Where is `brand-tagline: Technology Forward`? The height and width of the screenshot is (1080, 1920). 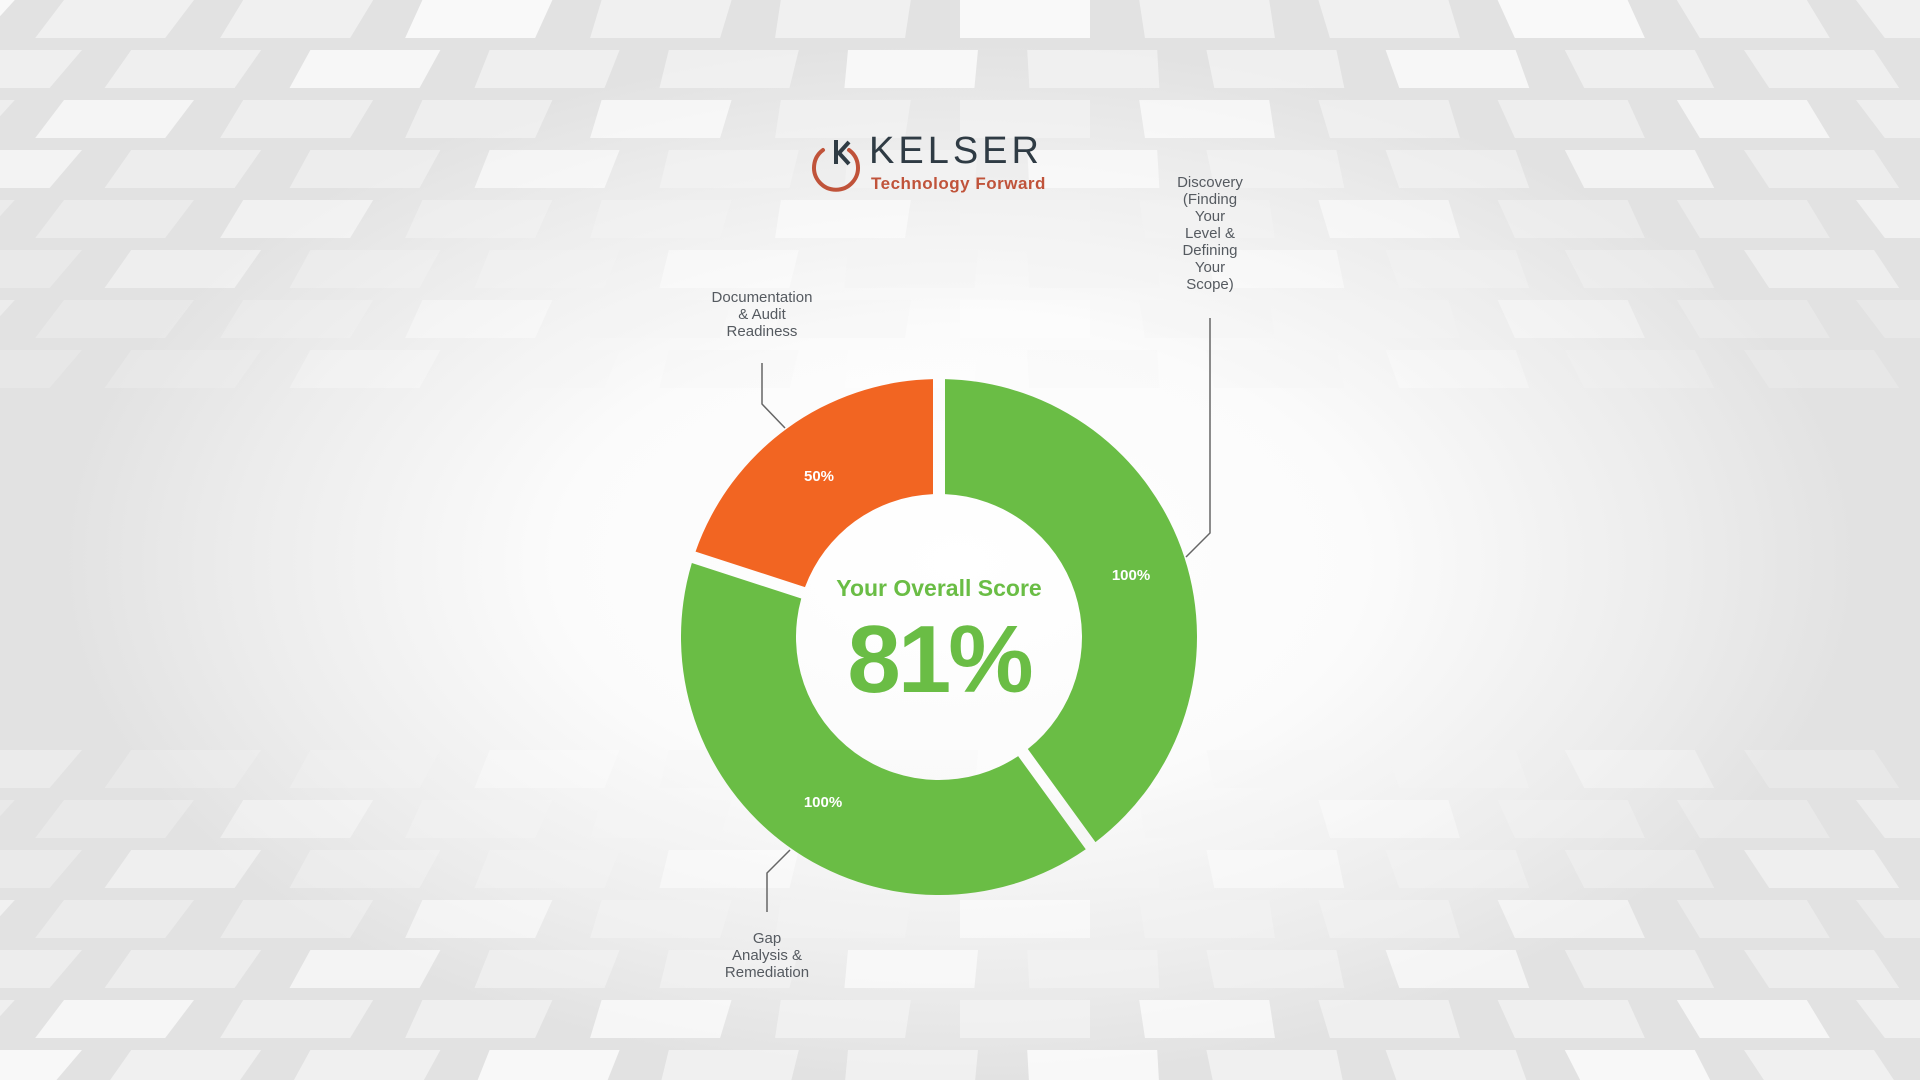 brand-tagline: Technology Forward is located at coordinates (958, 183).